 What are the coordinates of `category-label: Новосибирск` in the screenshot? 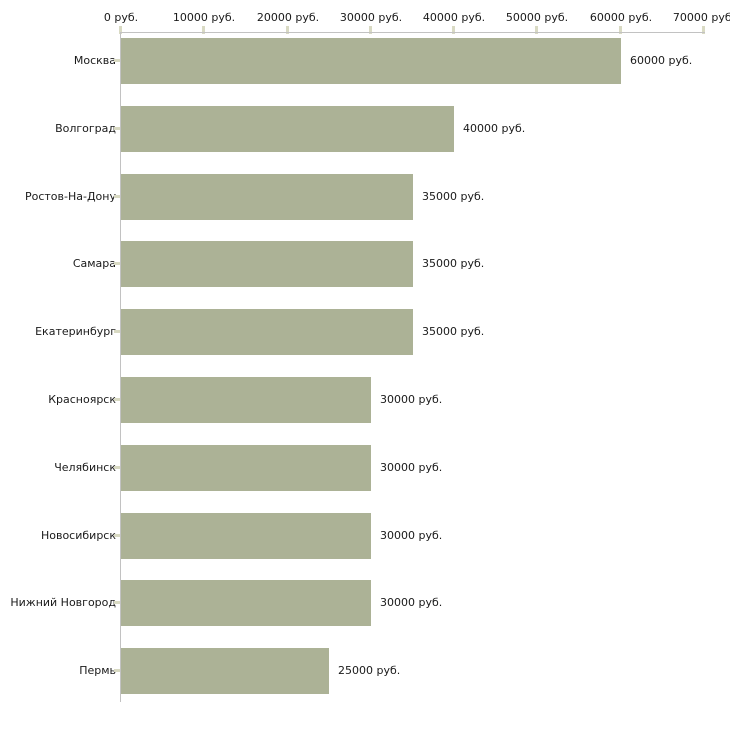 It's located at (78, 535).